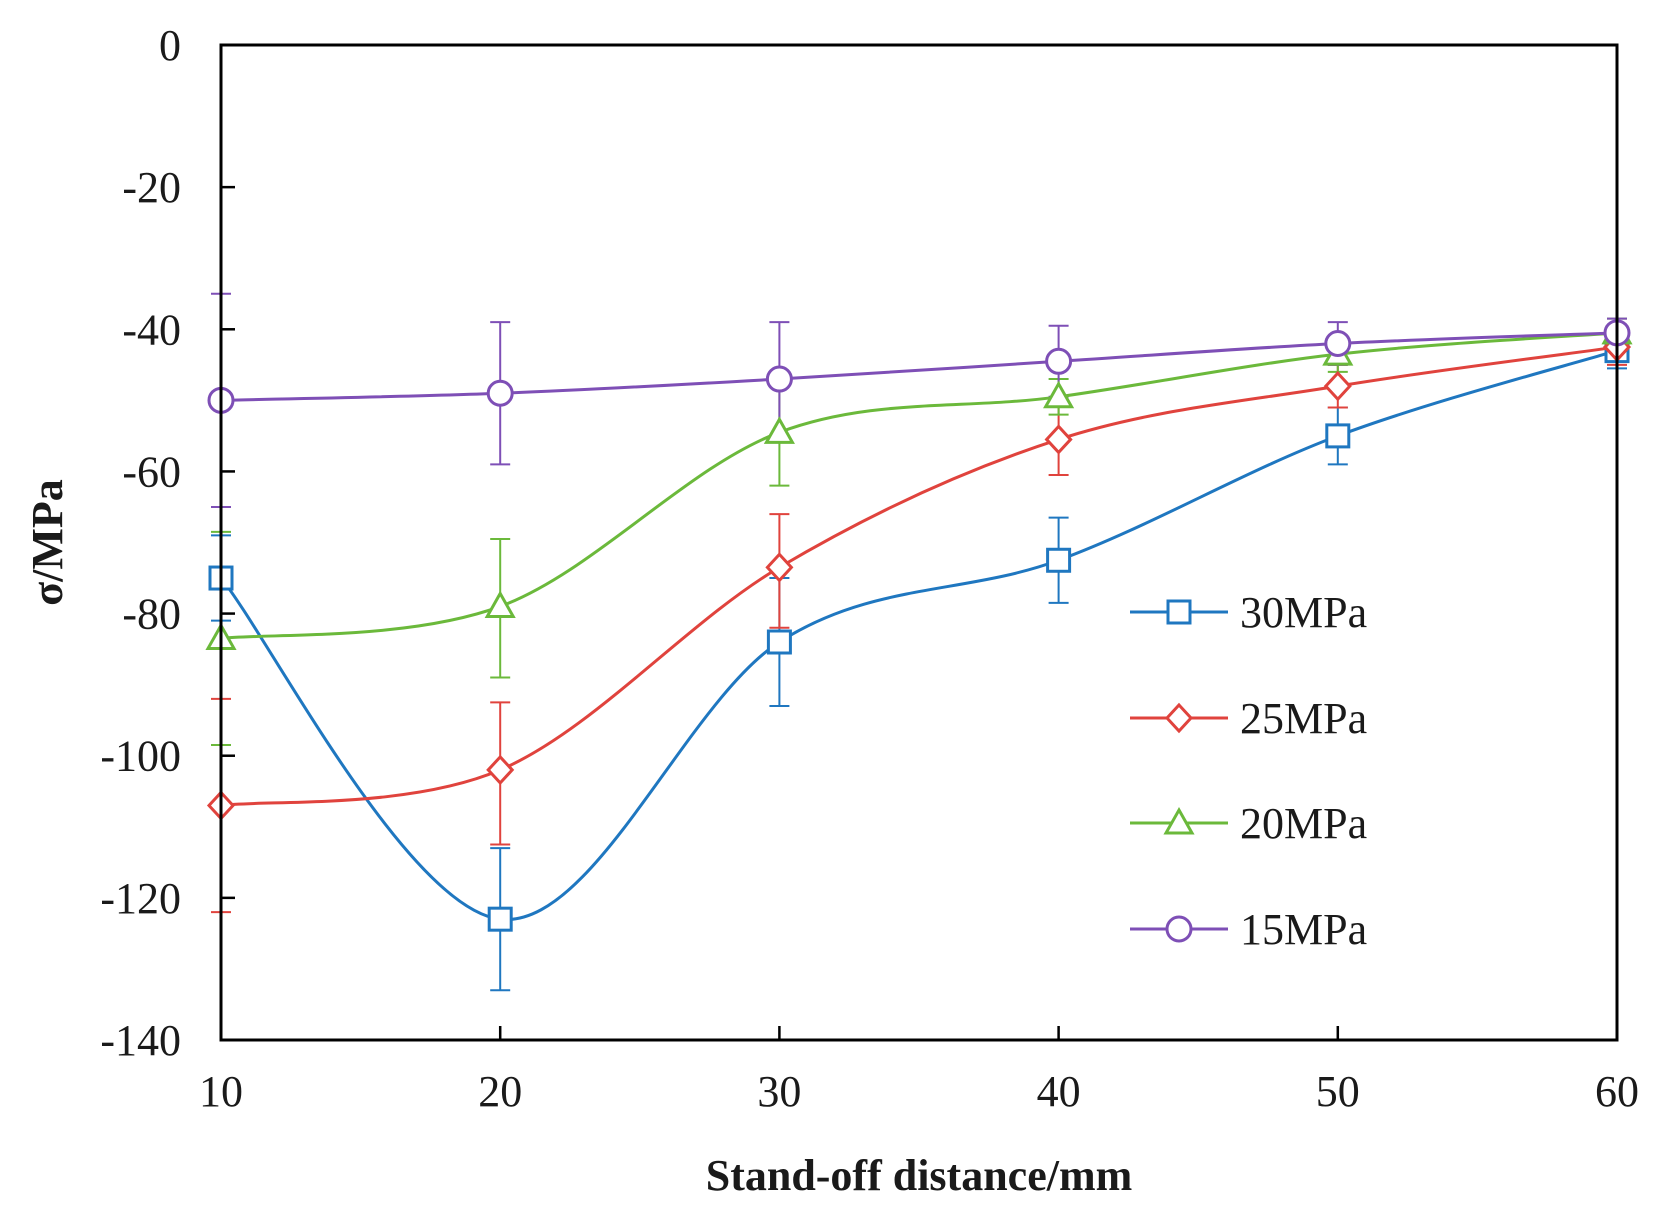 The height and width of the screenshot is (1208, 1655). What do you see at coordinates (1338, 1091) in the screenshot?
I see `x-tick-label: 50` at bounding box center [1338, 1091].